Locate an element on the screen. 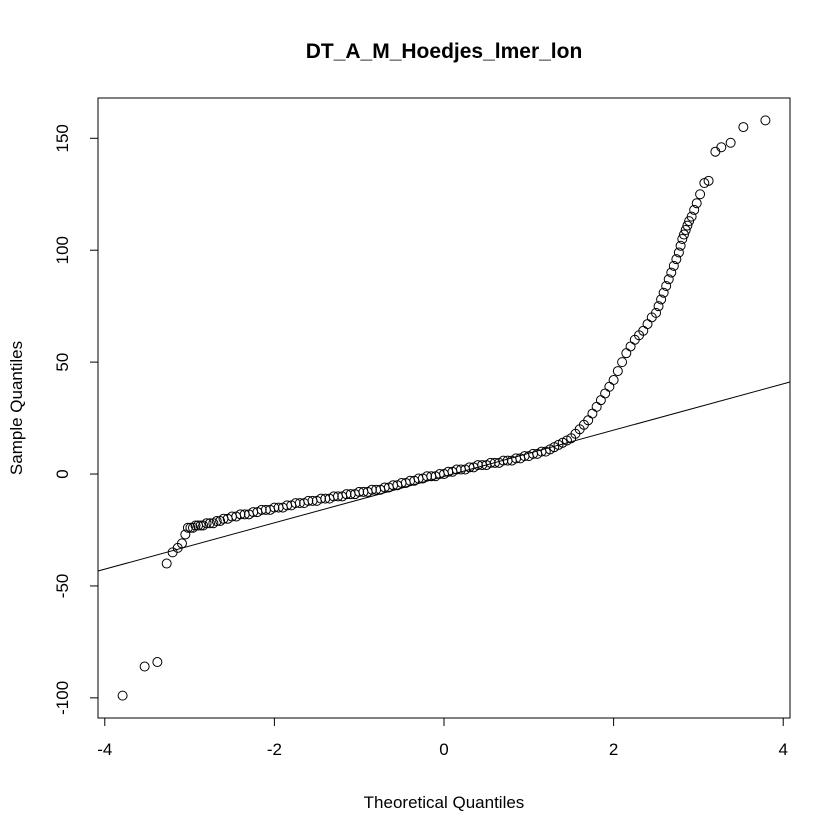 Image resolution: width=840 pixels, height=840 pixels. x-tick-label: 0 is located at coordinates (443, 749).